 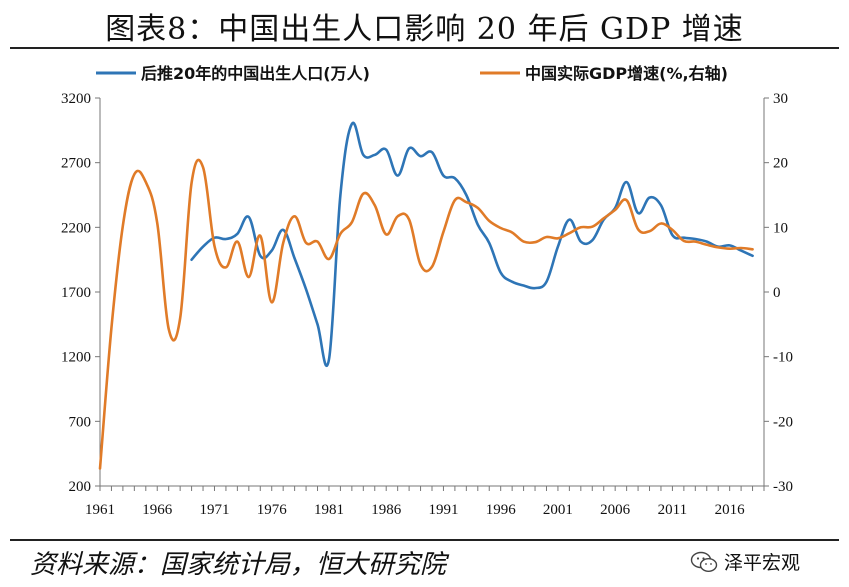 What do you see at coordinates (76, 358) in the screenshot?
I see `y-left-tick-label: 1200` at bounding box center [76, 358].